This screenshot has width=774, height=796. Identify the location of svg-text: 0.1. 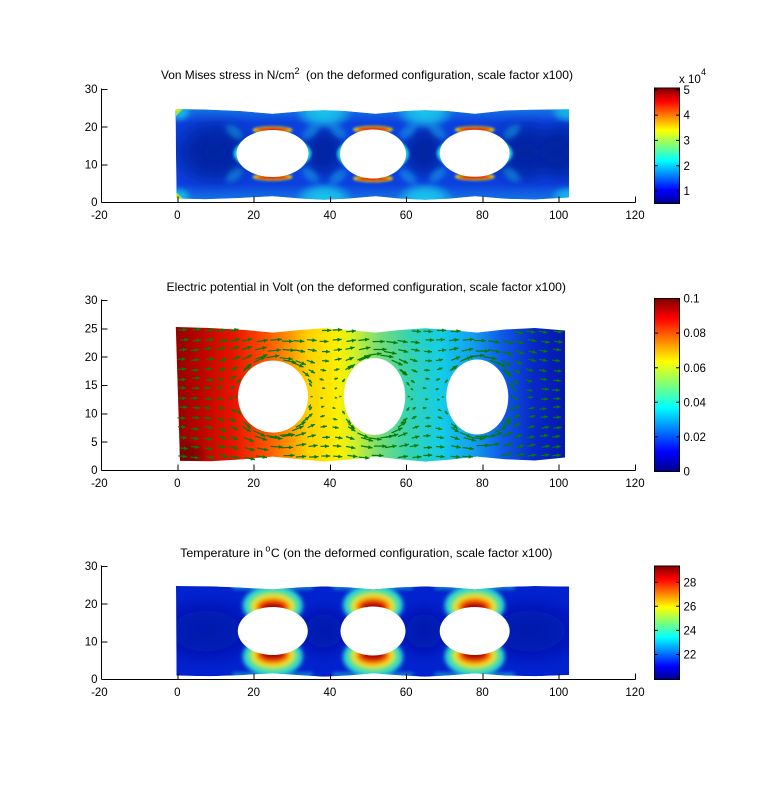
(692, 300).